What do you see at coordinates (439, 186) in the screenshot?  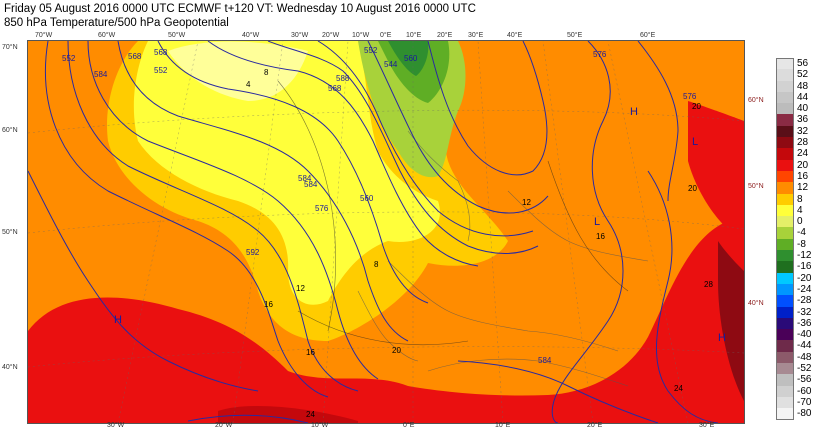 I see `coastline-scandinavia` at bounding box center [439, 186].